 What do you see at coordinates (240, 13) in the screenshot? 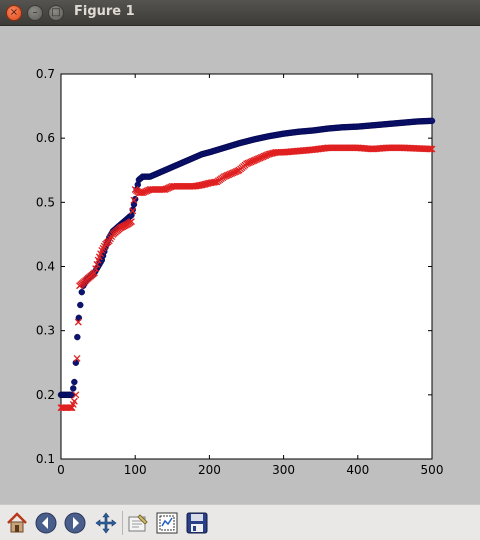
I see `window-titlebar: × – □ Figure 1` at bounding box center [240, 13].